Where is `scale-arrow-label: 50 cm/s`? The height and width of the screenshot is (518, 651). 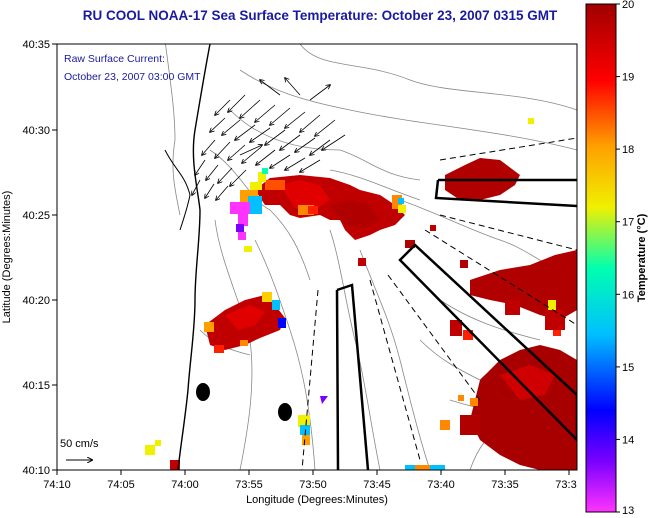
scale-arrow-label: 50 cm/s is located at coordinates (79, 444).